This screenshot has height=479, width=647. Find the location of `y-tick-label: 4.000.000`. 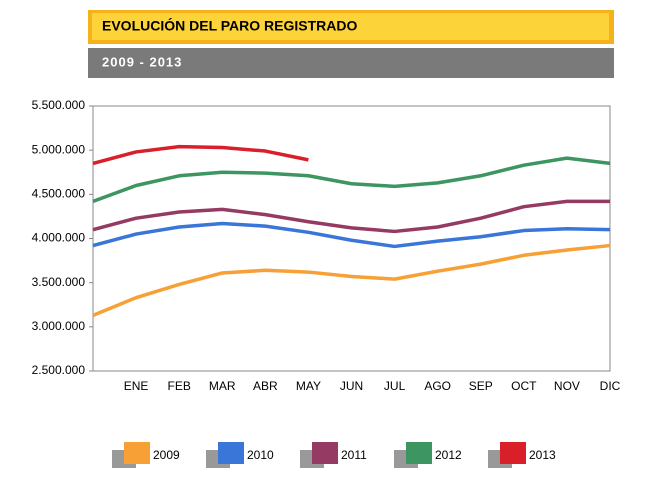

y-tick-label: 4.000.000 is located at coordinates (59, 238).